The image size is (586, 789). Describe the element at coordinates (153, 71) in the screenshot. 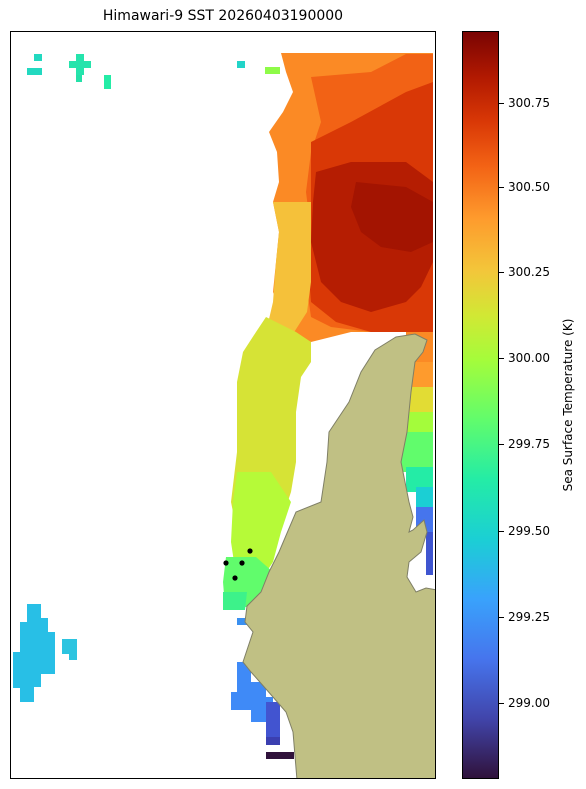

I see `sst-pixels-north-scatter` at that location.